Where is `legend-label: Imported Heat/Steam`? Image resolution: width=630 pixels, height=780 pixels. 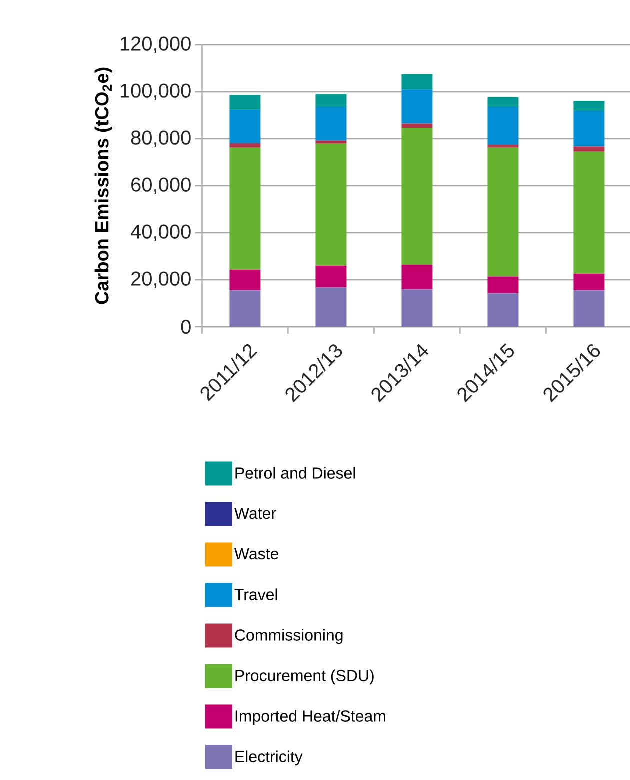 legend-label: Imported Heat/Steam is located at coordinates (311, 718).